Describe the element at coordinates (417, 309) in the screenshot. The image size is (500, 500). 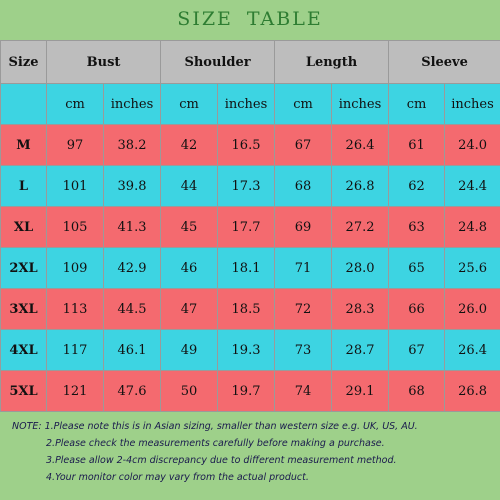
I see `table-cell: 66` at that location.